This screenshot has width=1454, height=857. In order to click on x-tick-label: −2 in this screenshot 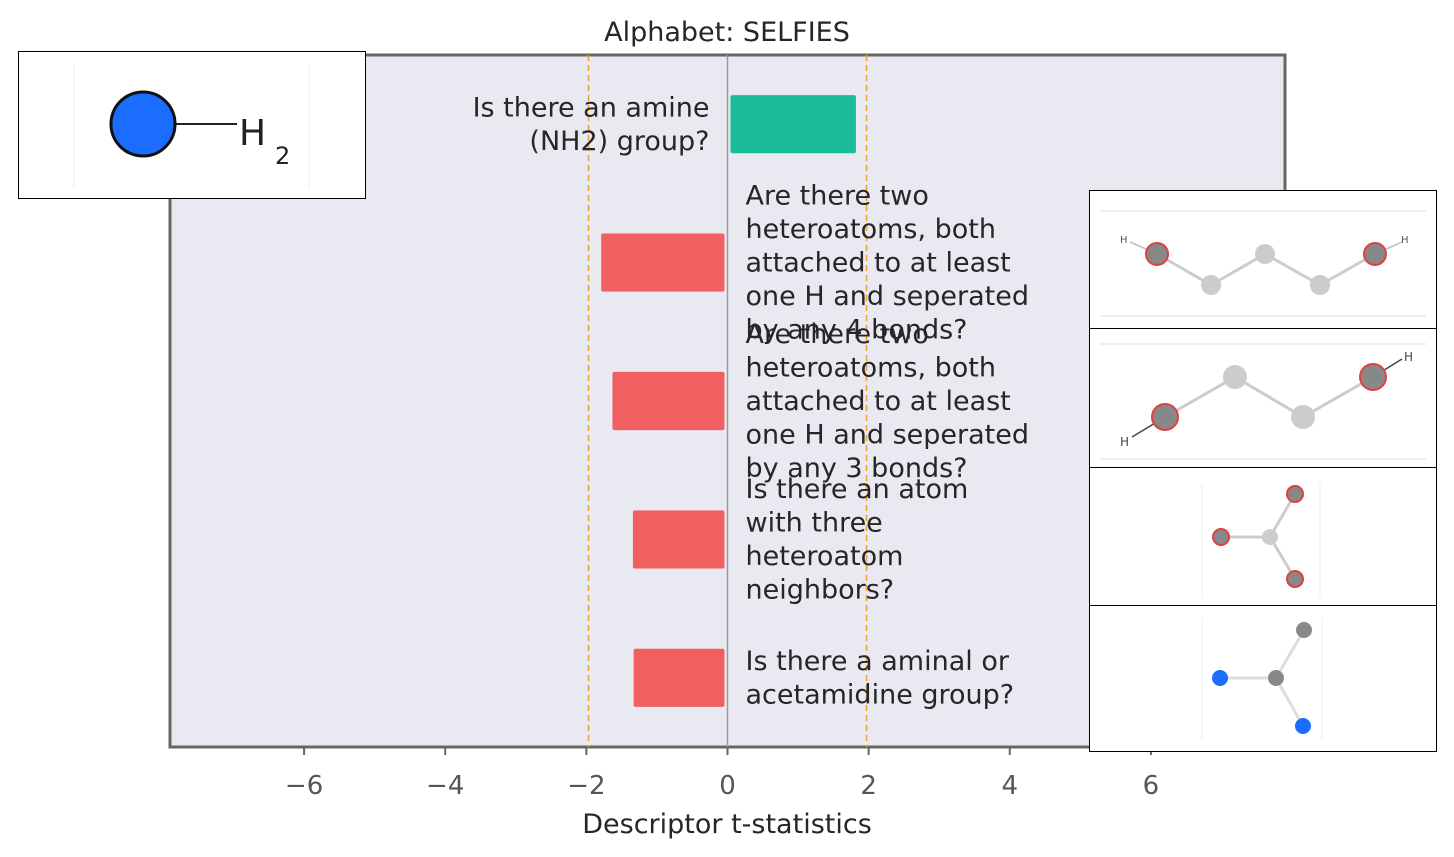, I will do `click(586, 786)`.